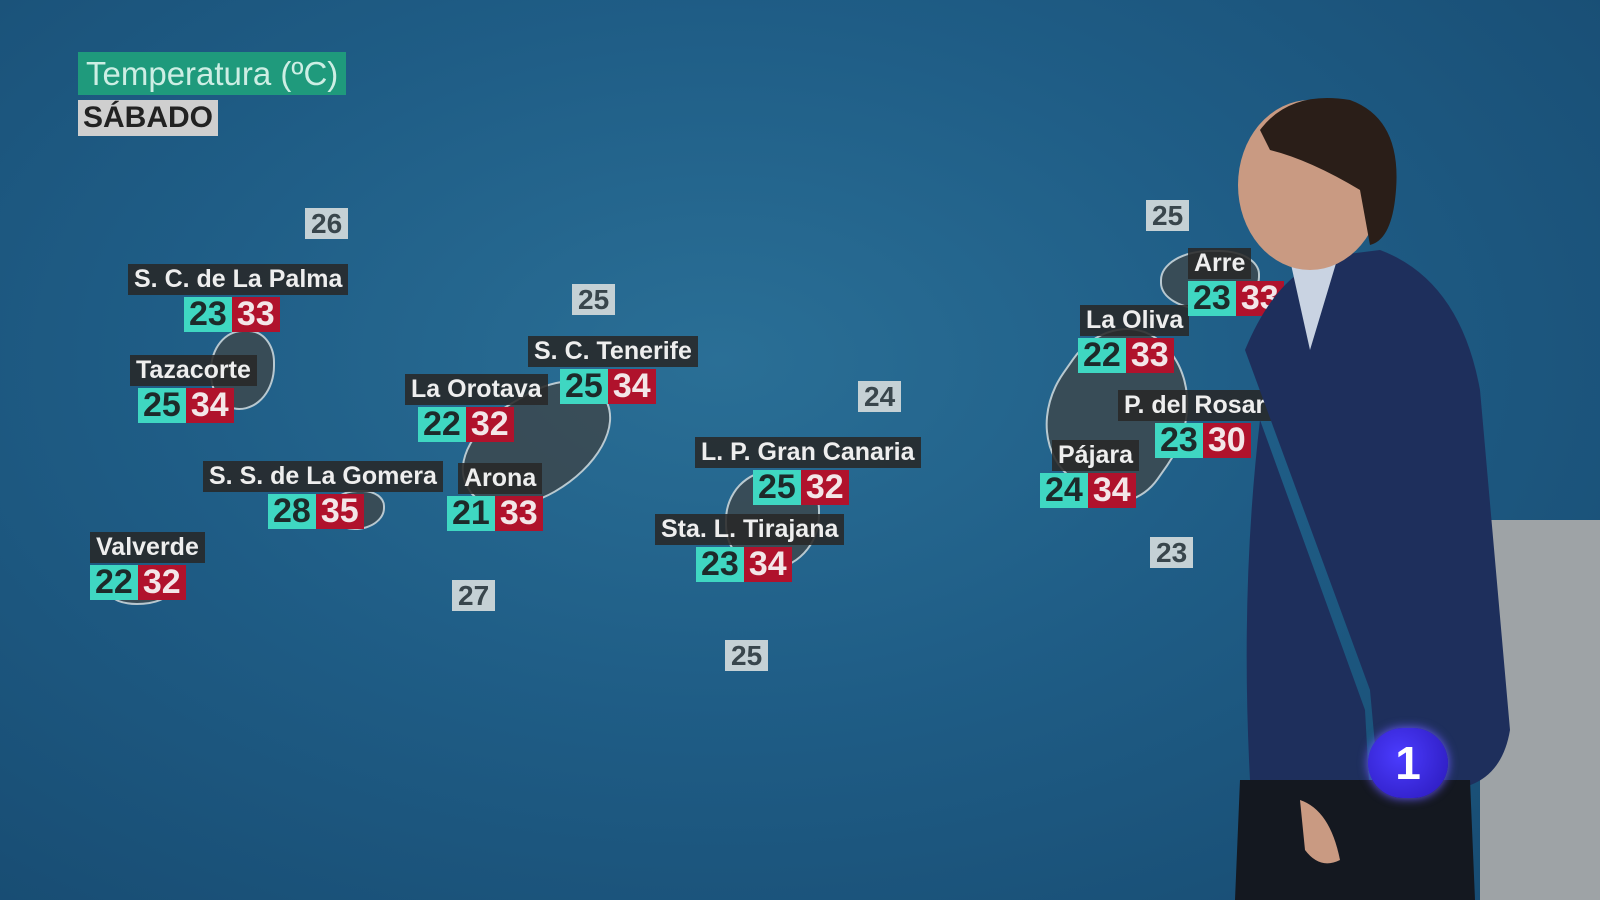 Image resolution: width=1600 pixels, height=900 pixels. Describe the element at coordinates (613, 351) in the screenshot. I see `city-name: S. C. Tenerife` at that location.